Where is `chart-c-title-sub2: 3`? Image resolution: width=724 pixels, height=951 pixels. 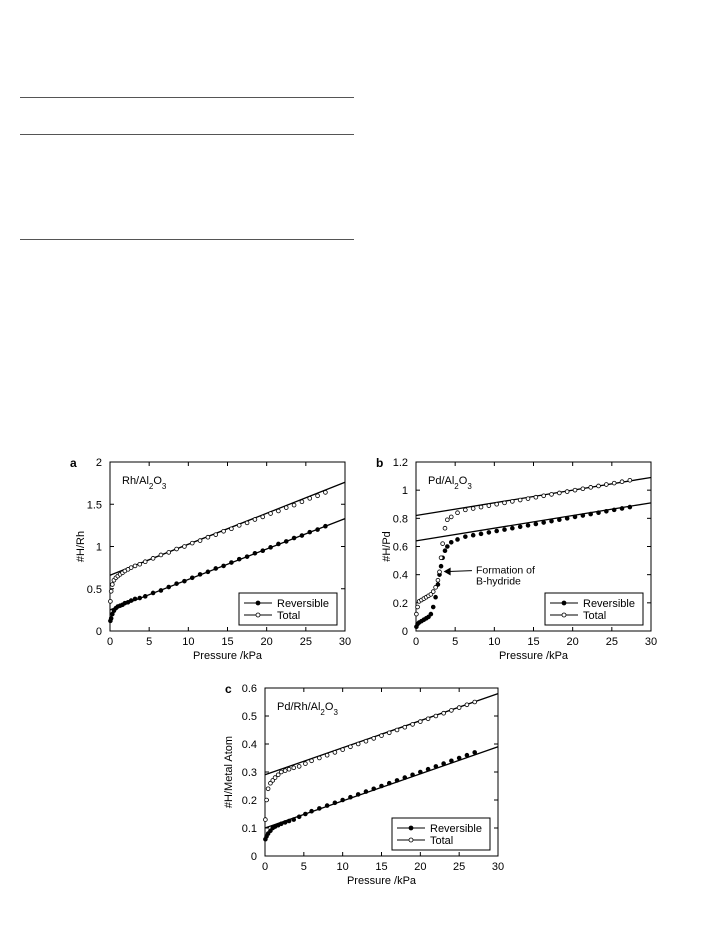
chart-c-title-sub2: 3 is located at coordinates (335, 712).